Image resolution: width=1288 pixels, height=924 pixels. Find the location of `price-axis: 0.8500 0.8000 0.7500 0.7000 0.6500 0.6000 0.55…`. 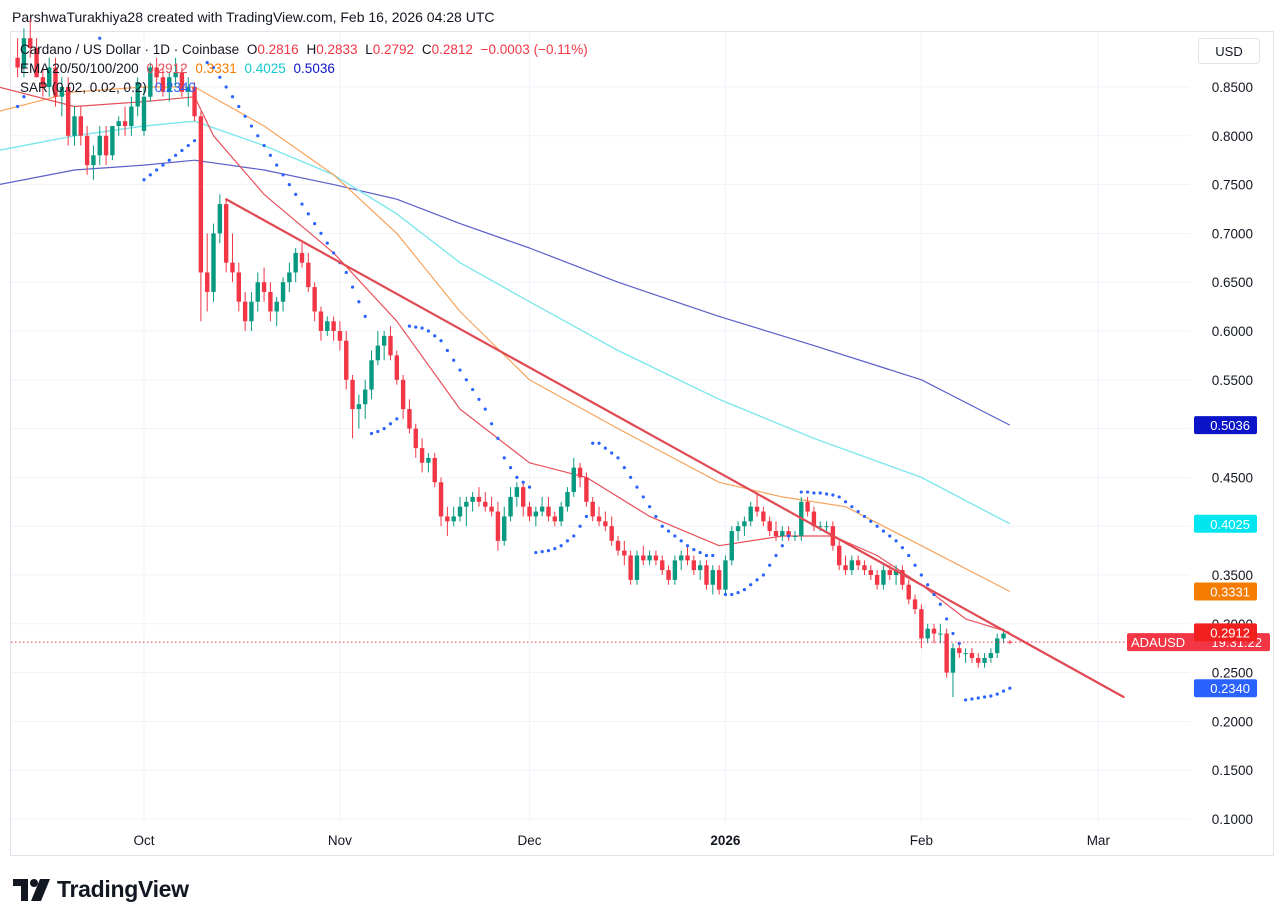

price-axis: 0.8500 0.8000 0.7500 0.7000 0.6500 0.6000 0.55… is located at coordinates (1232, 453).